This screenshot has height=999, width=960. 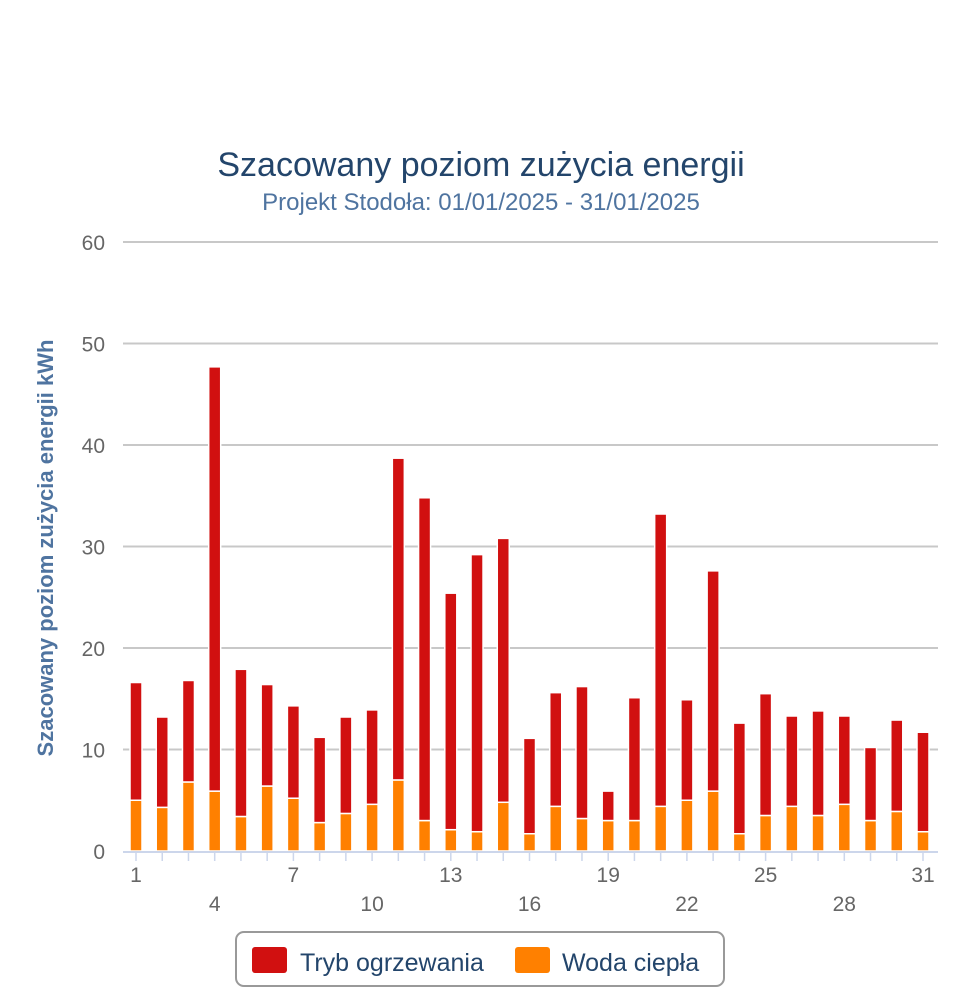 I want to click on y-tick-label: 30, so click(x=93, y=548).